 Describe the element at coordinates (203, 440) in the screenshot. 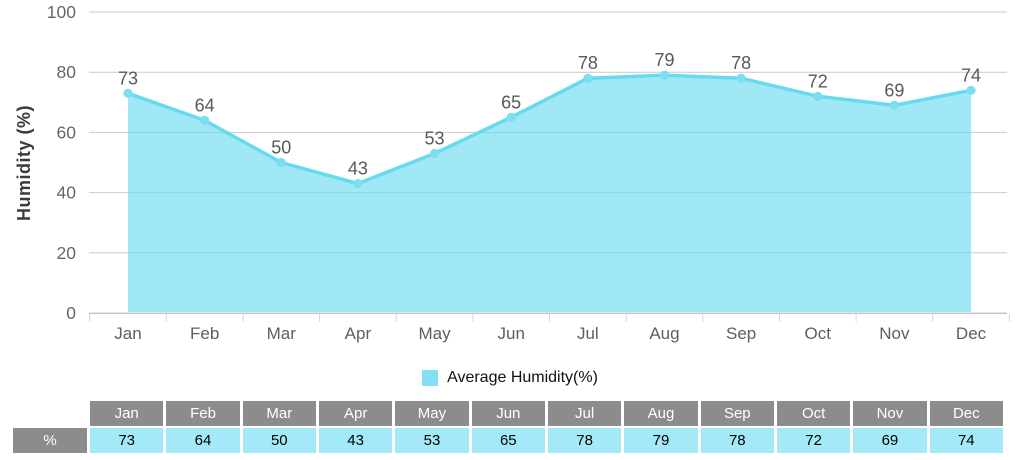

I see `table-value-cell: 64` at that location.